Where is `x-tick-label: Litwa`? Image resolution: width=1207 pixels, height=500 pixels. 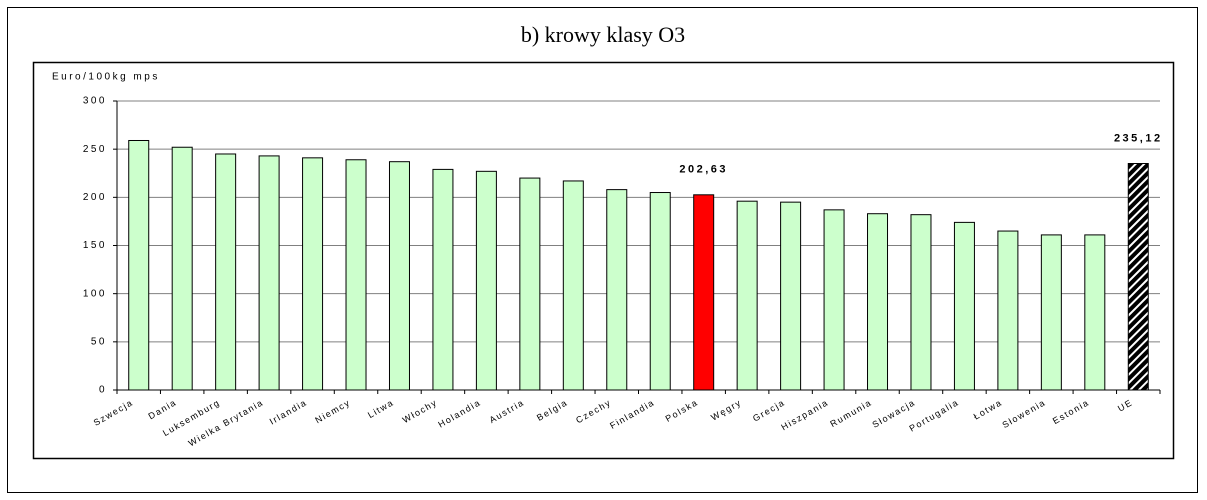
x-tick-label: Litwa is located at coordinates (381, 408).